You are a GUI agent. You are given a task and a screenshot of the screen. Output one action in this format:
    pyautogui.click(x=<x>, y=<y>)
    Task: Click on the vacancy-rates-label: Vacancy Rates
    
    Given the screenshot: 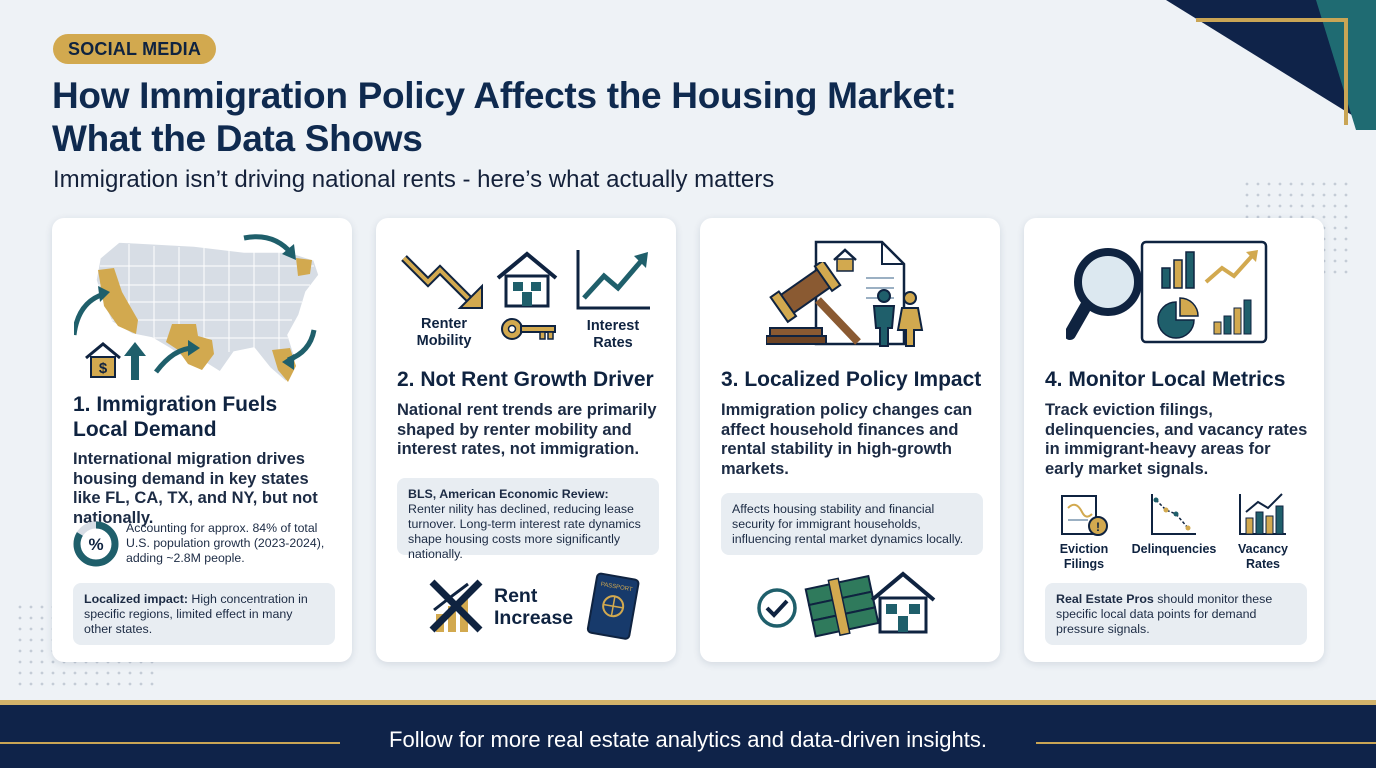 What is the action you would take?
    pyautogui.click(x=1263, y=556)
    